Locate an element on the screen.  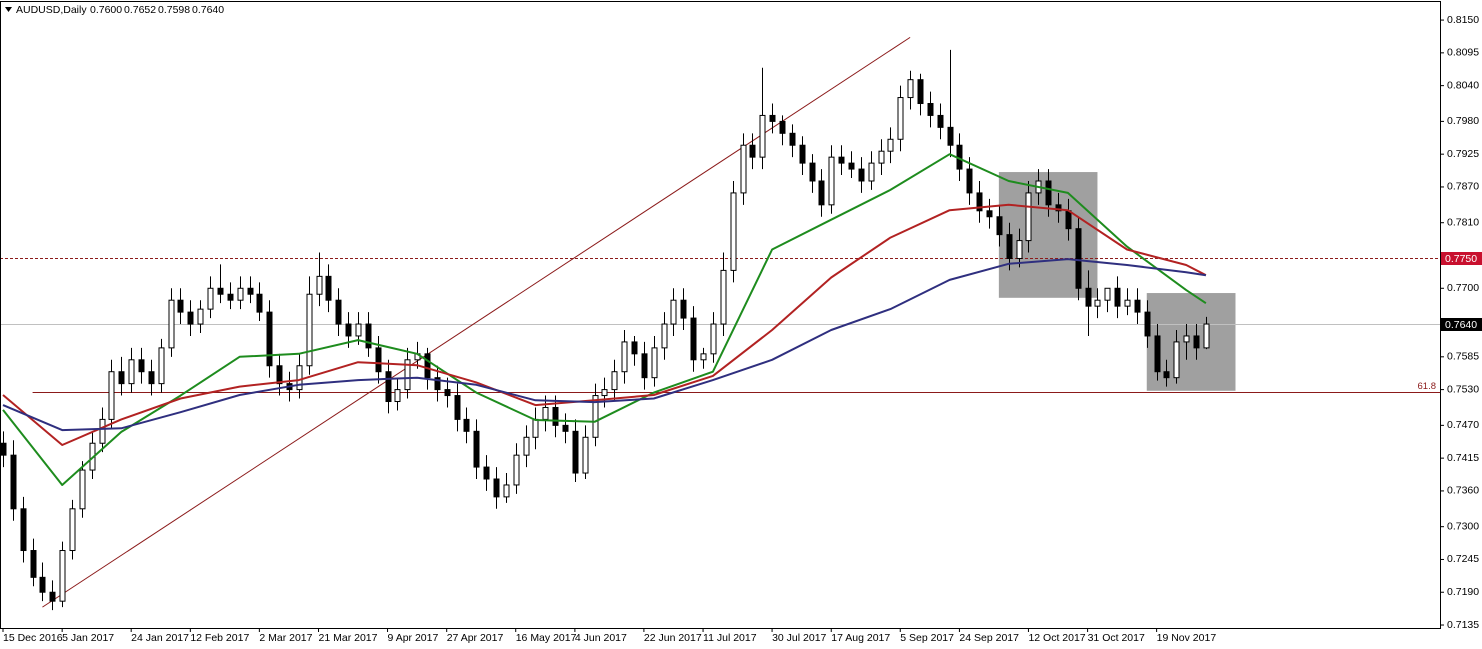
quote-low: 0.7598 is located at coordinates (174, 10).